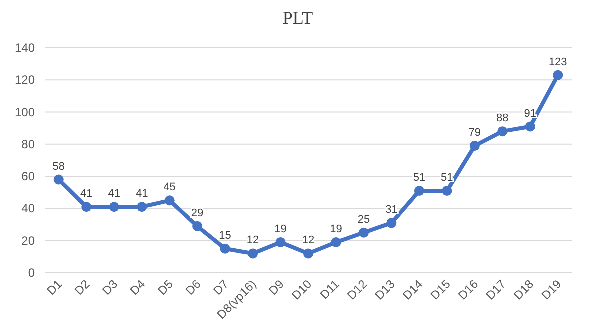 The width and height of the screenshot is (596, 334). What do you see at coordinates (25, 48) in the screenshot?
I see `y-tick-label: 140` at bounding box center [25, 48].